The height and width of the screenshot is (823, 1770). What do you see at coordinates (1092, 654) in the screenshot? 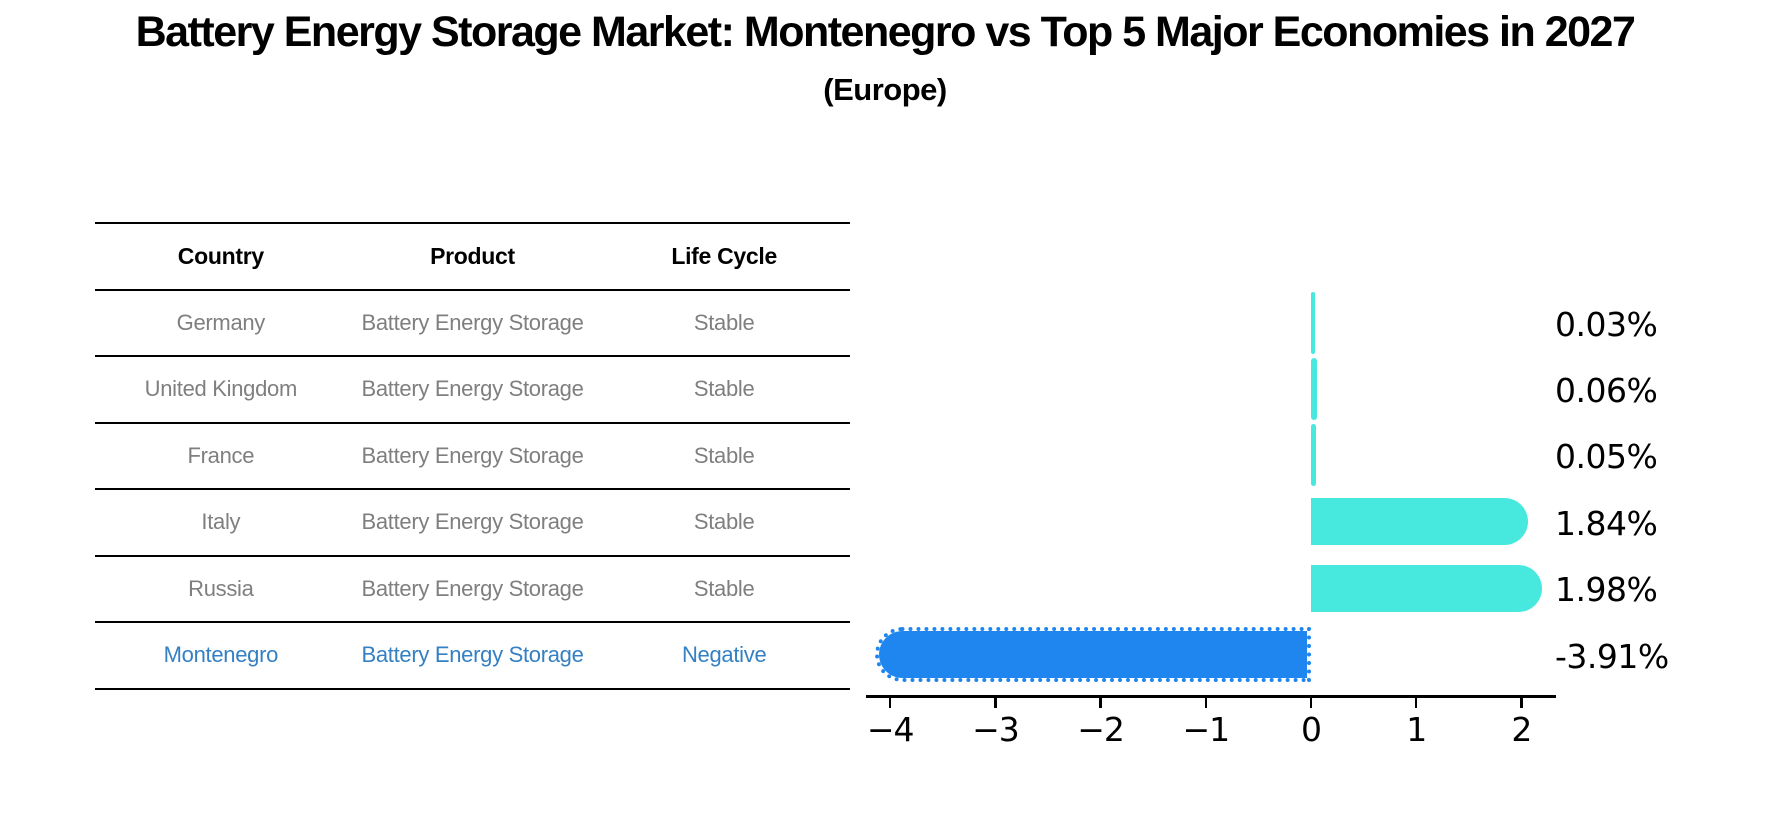
I see `bar-montenegro` at bounding box center [1092, 654].